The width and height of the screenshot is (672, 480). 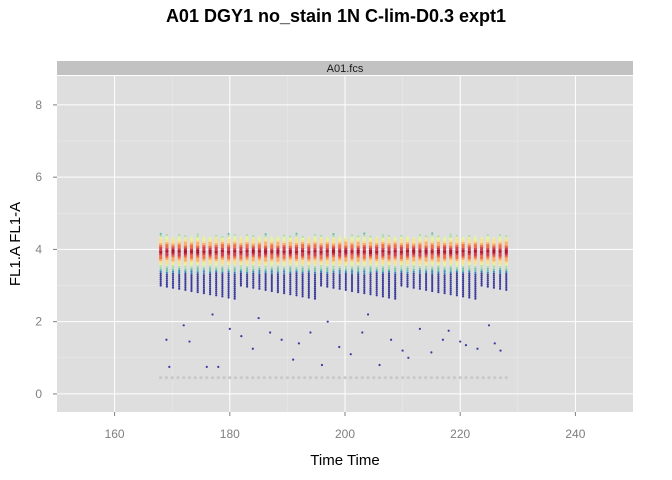 What do you see at coordinates (336, 16) in the screenshot?
I see `chart-title: A01 DGY1 no_stain 1N C-lim-D0.3 expt1` at bounding box center [336, 16].